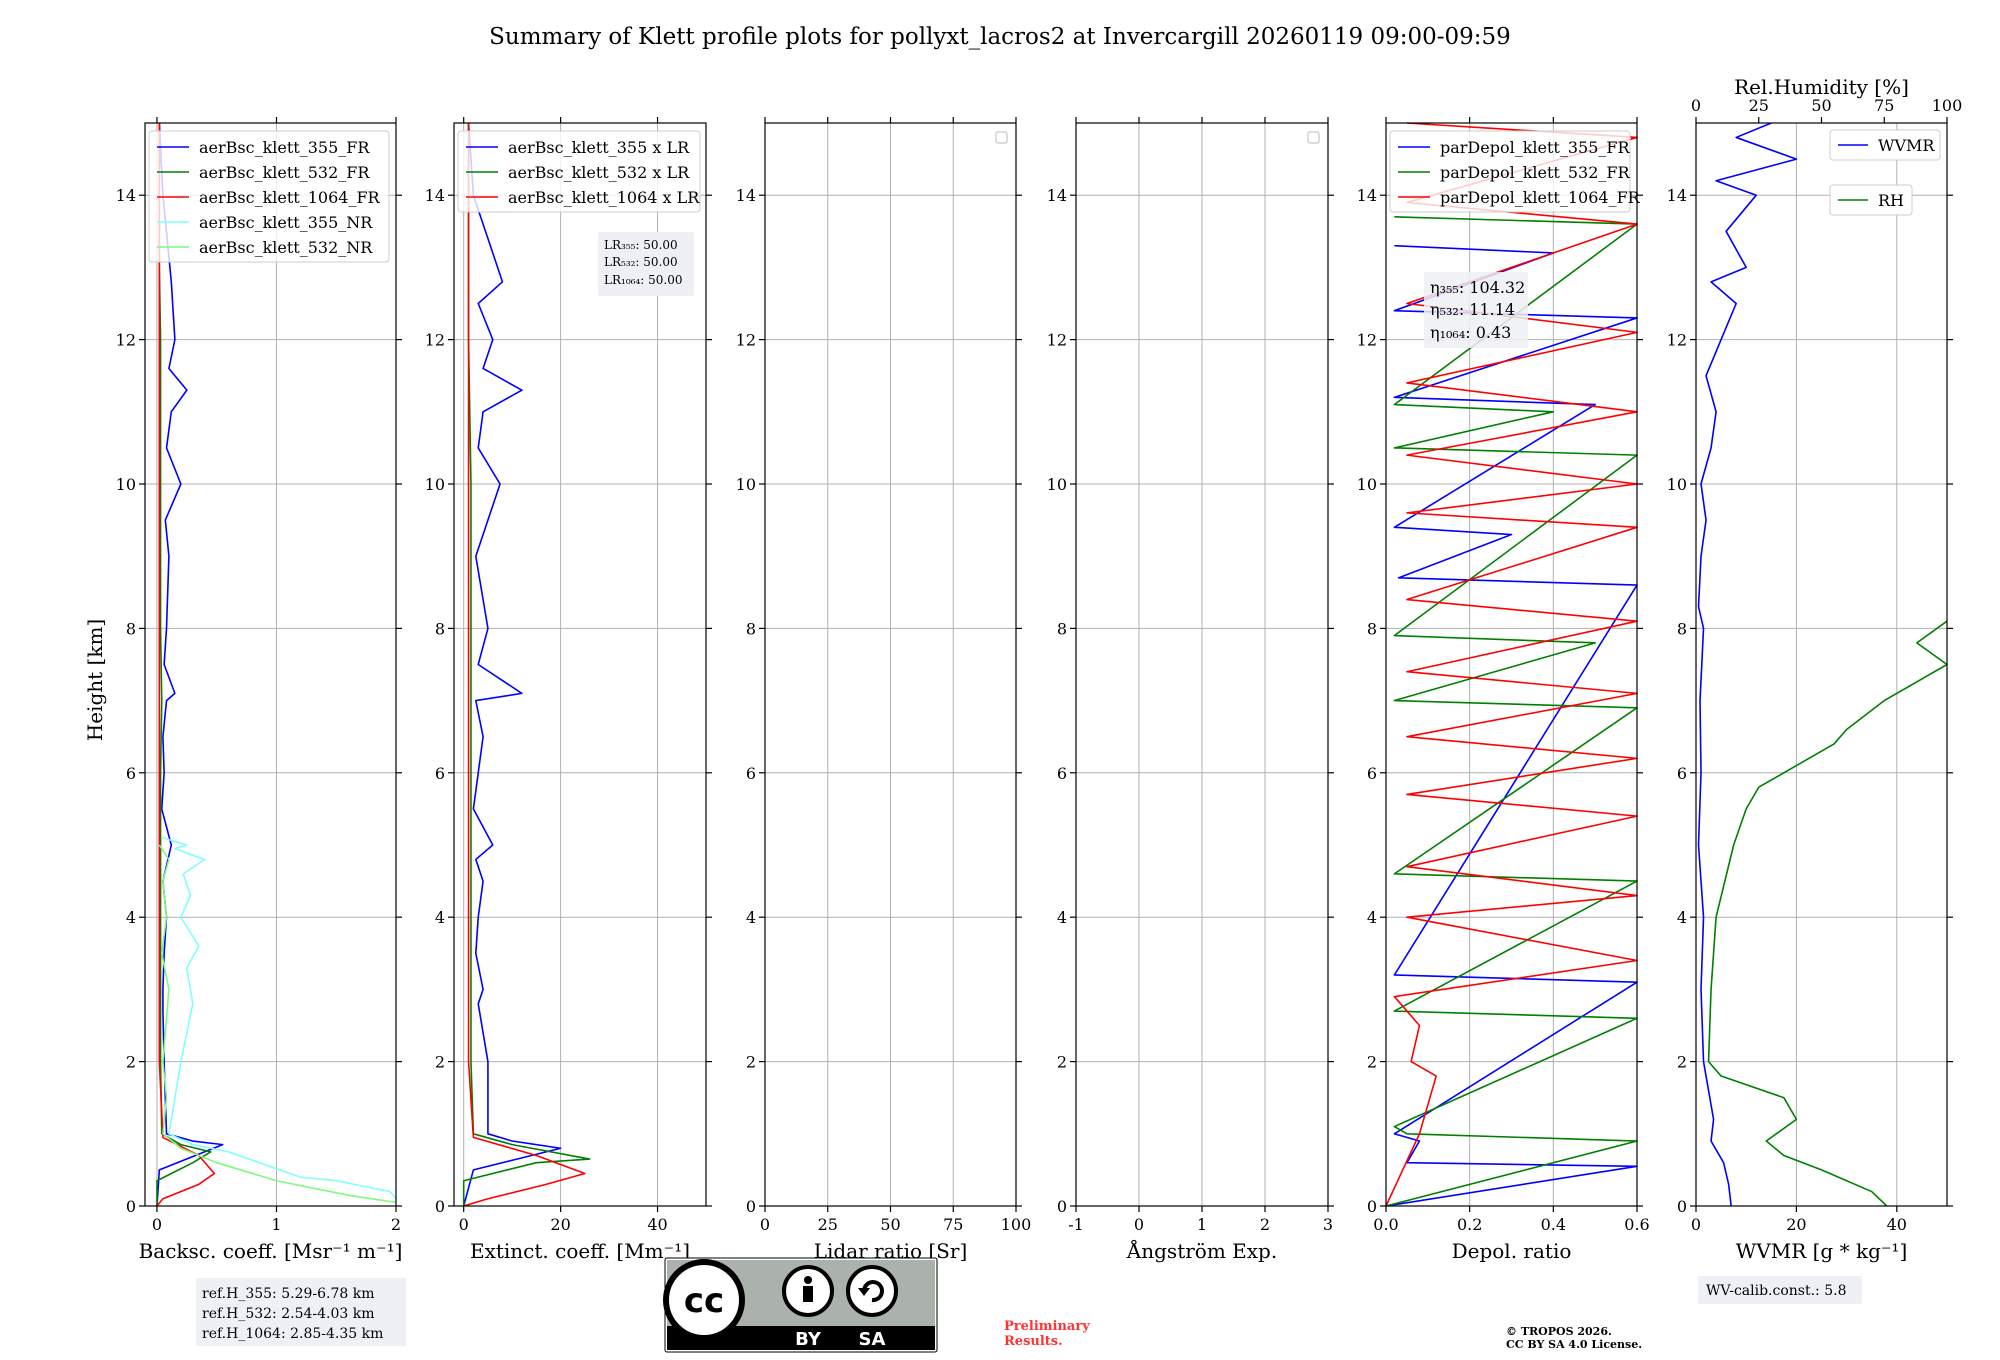 The width and height of the screenshot is (2000, 1360). What do you see at coordinates (1535, 172) in the screenshot?
I see `legend-label: parDepol_klett_532_FR` at bounding box center [1535, 172].